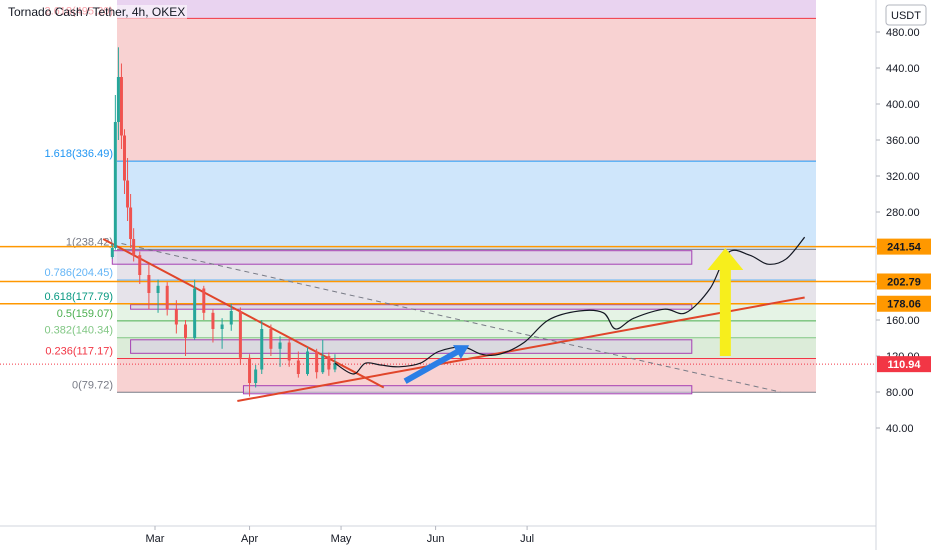 The width and height of the screenshot is (932, 550). I want to click on price-tick-label: 40.00, so click(900, 429).